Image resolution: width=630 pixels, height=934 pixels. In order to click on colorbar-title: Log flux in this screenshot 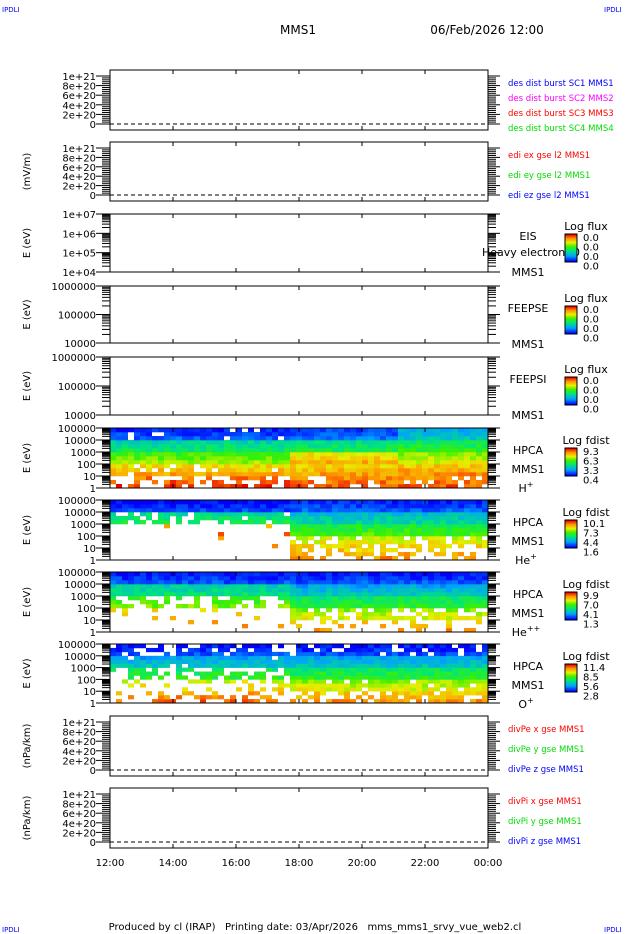, I will do `click(586, 298)`.